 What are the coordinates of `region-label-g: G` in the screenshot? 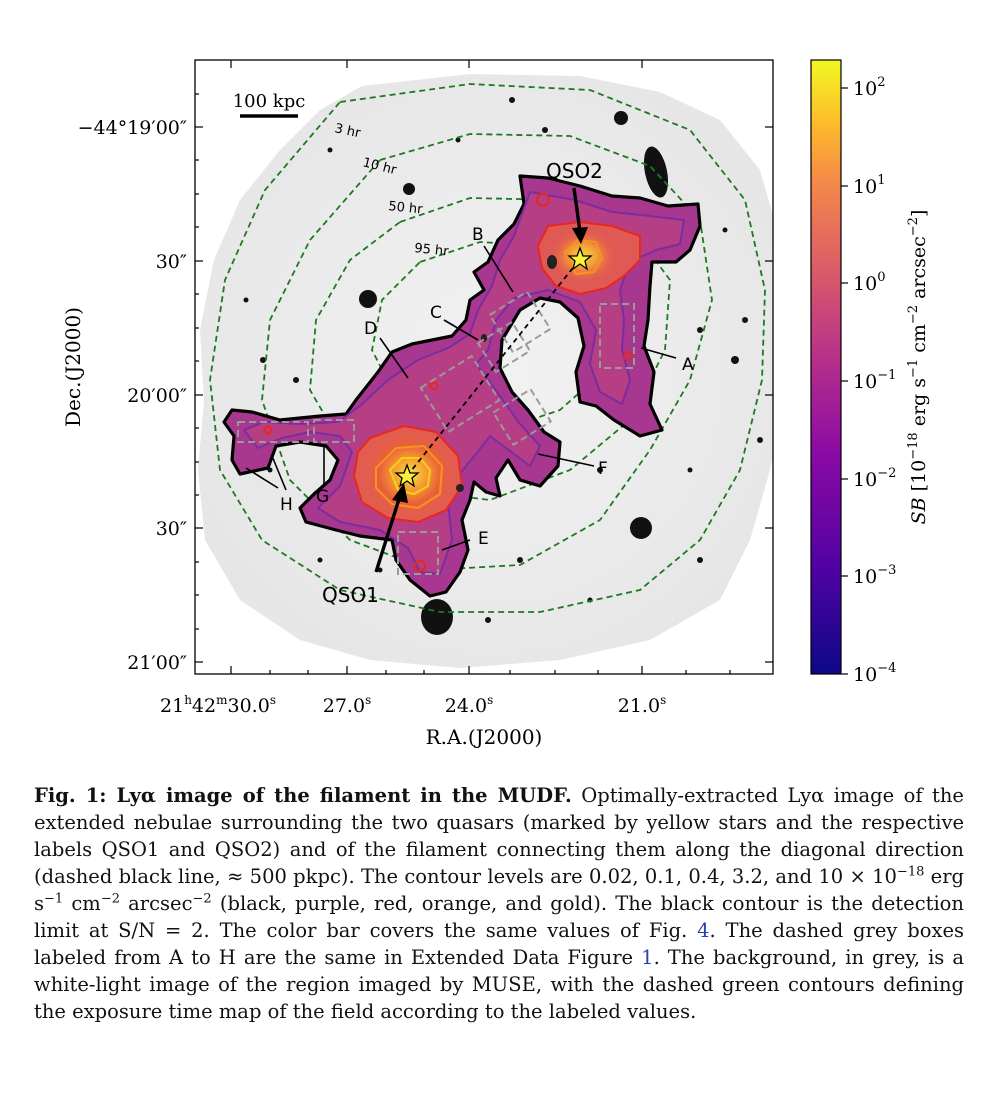 It's located at (322, 497).